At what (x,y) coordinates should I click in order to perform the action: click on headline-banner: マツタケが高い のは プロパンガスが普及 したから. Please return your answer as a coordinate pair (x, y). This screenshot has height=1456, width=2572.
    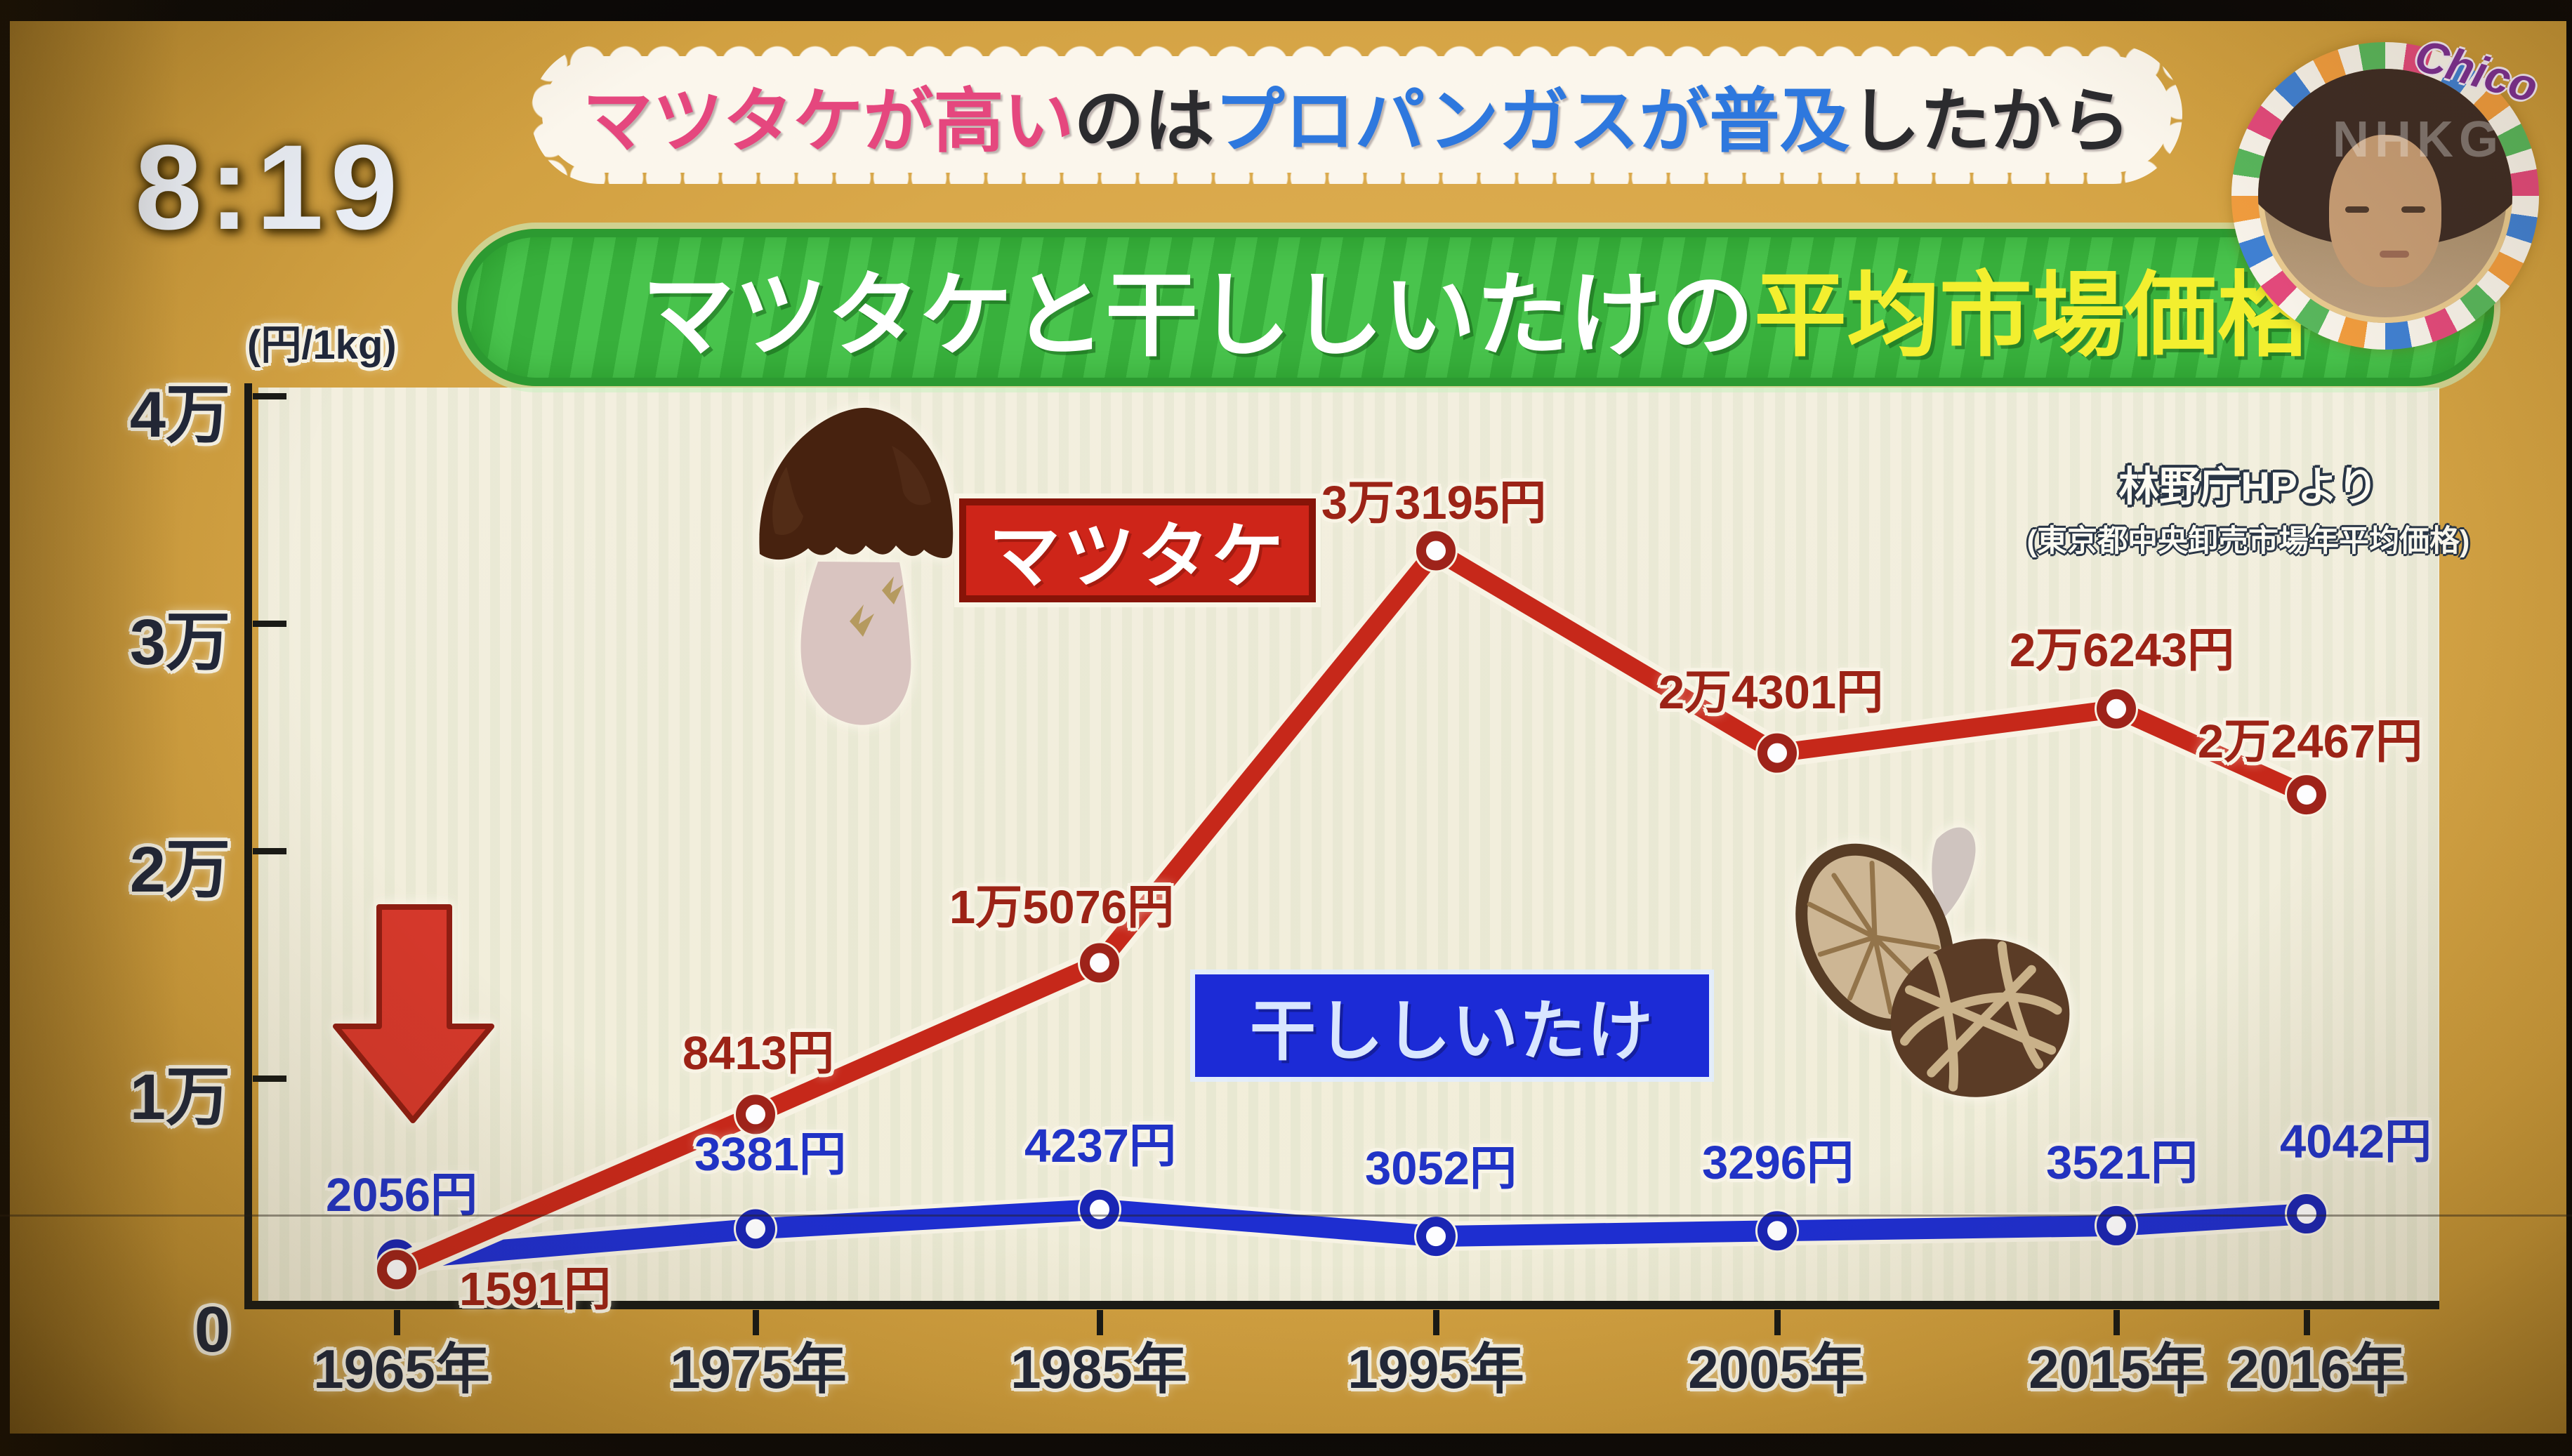
    Looking at the image, I should click on (1356, 114).